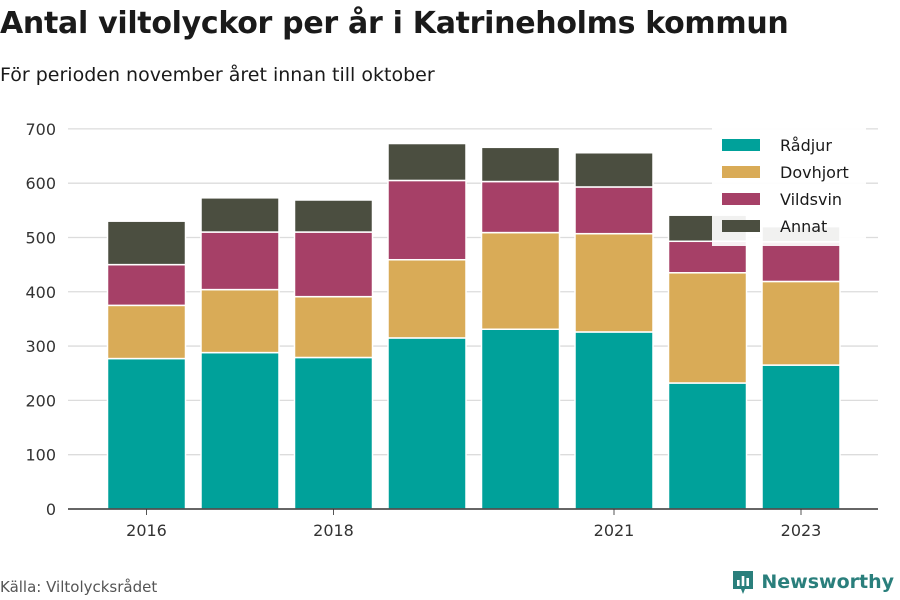 The image size is (900, 600). I want to click on brand-logo: Newsworthy, so click(812, 582).